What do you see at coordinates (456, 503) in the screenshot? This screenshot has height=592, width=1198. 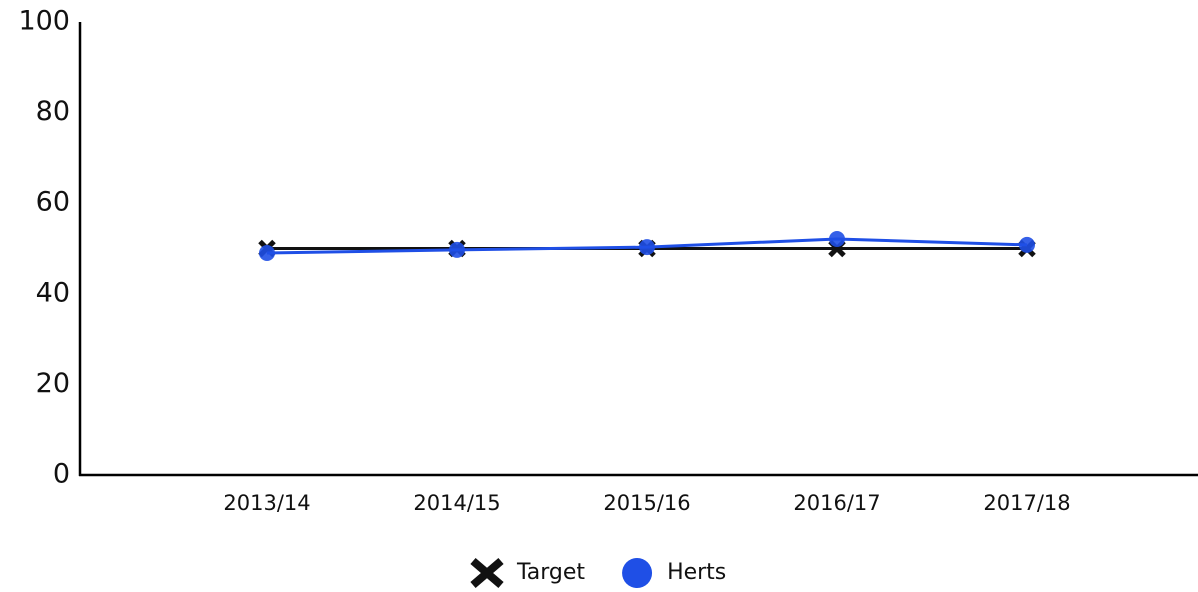 I see `x-tick-label: 2014/15` at bounding box center [456, 503].